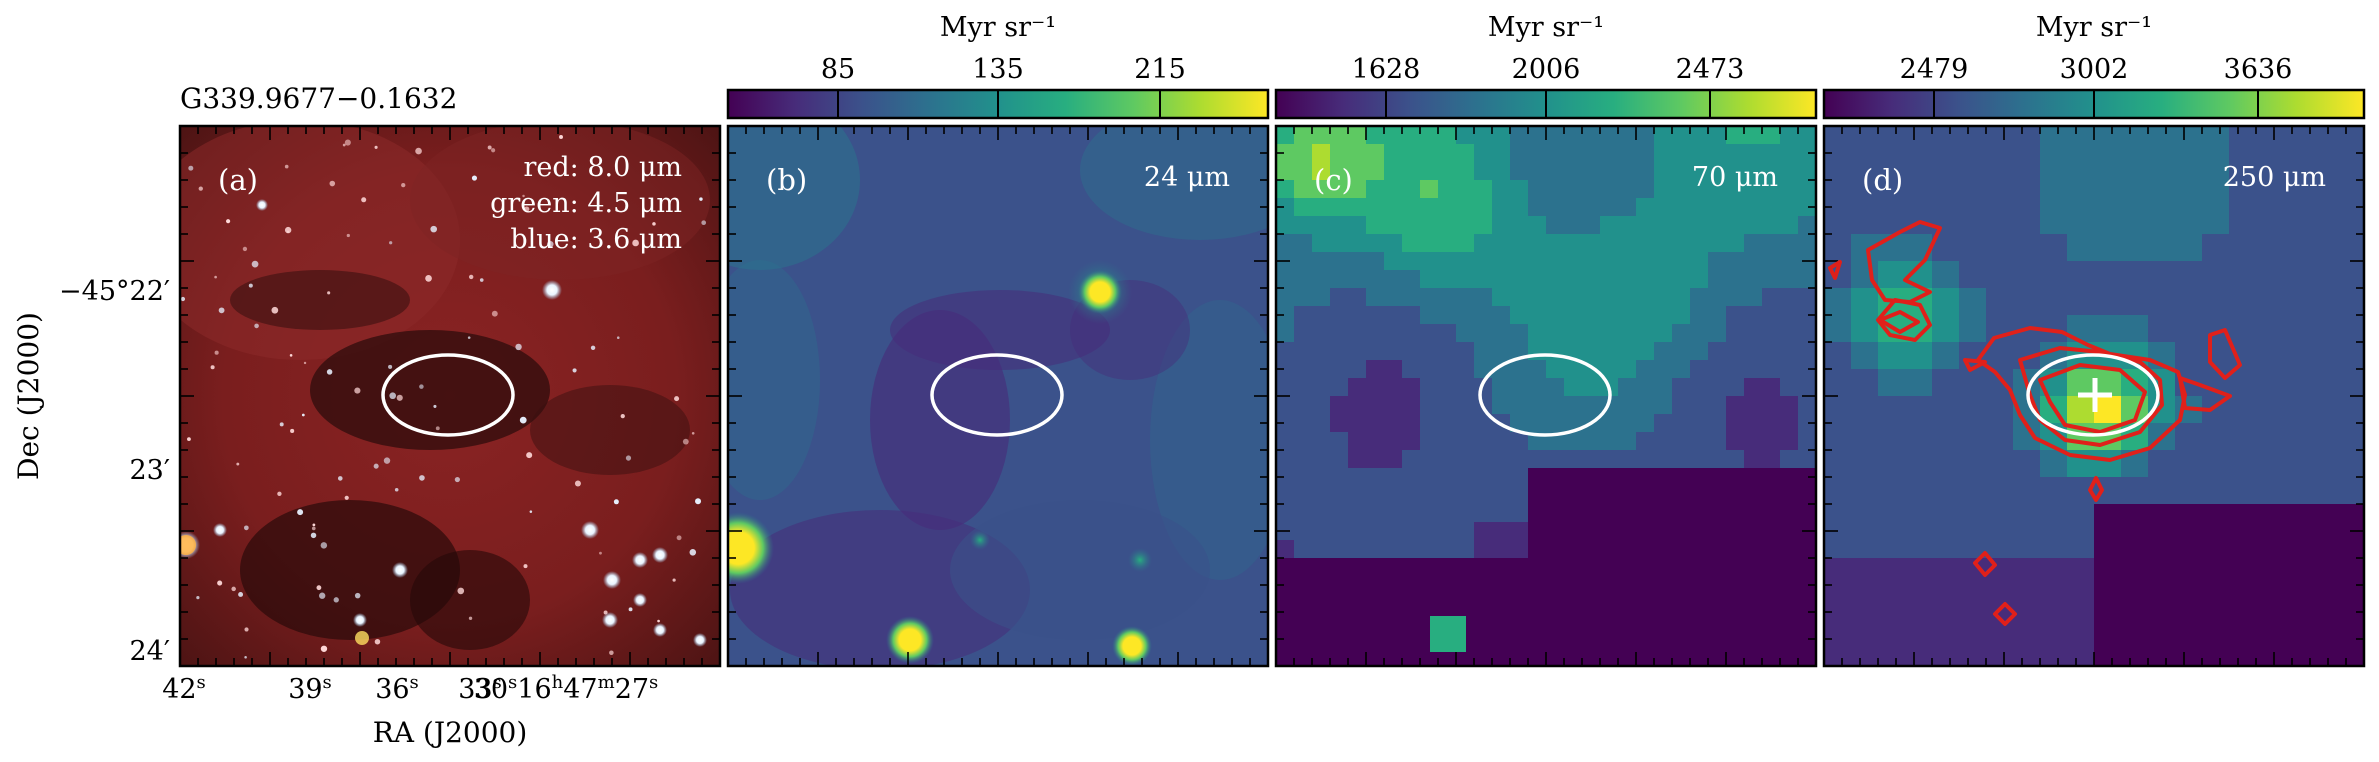 The image size is (2379, 762). Describe the element at coordinates (410, 688) in the screenshot. I see `ra-tick-labels: 42s 39s 36s 33s 30s16h47m27s` at that location.